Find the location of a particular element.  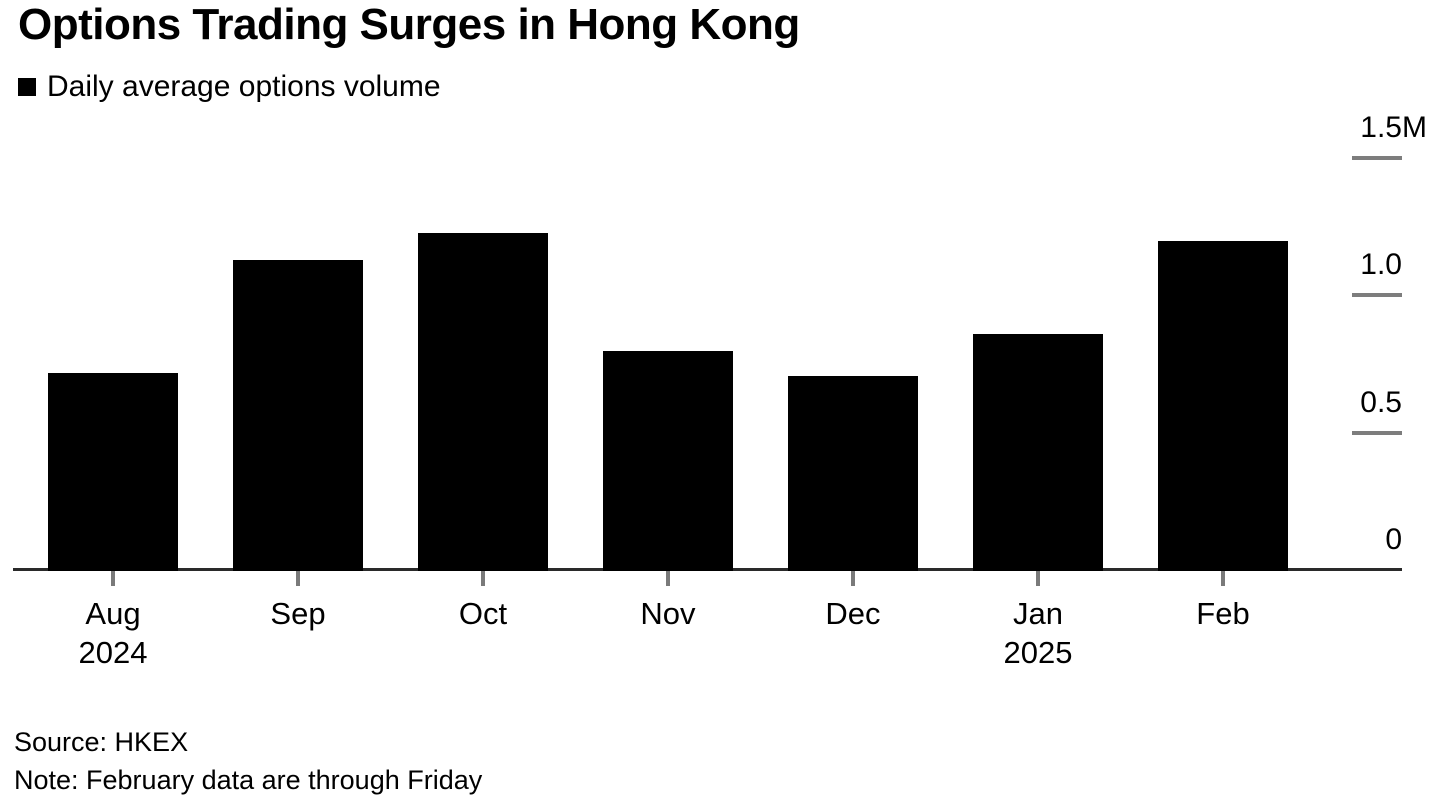

legend: Daily average options volume is located at coordinates (229, 87).